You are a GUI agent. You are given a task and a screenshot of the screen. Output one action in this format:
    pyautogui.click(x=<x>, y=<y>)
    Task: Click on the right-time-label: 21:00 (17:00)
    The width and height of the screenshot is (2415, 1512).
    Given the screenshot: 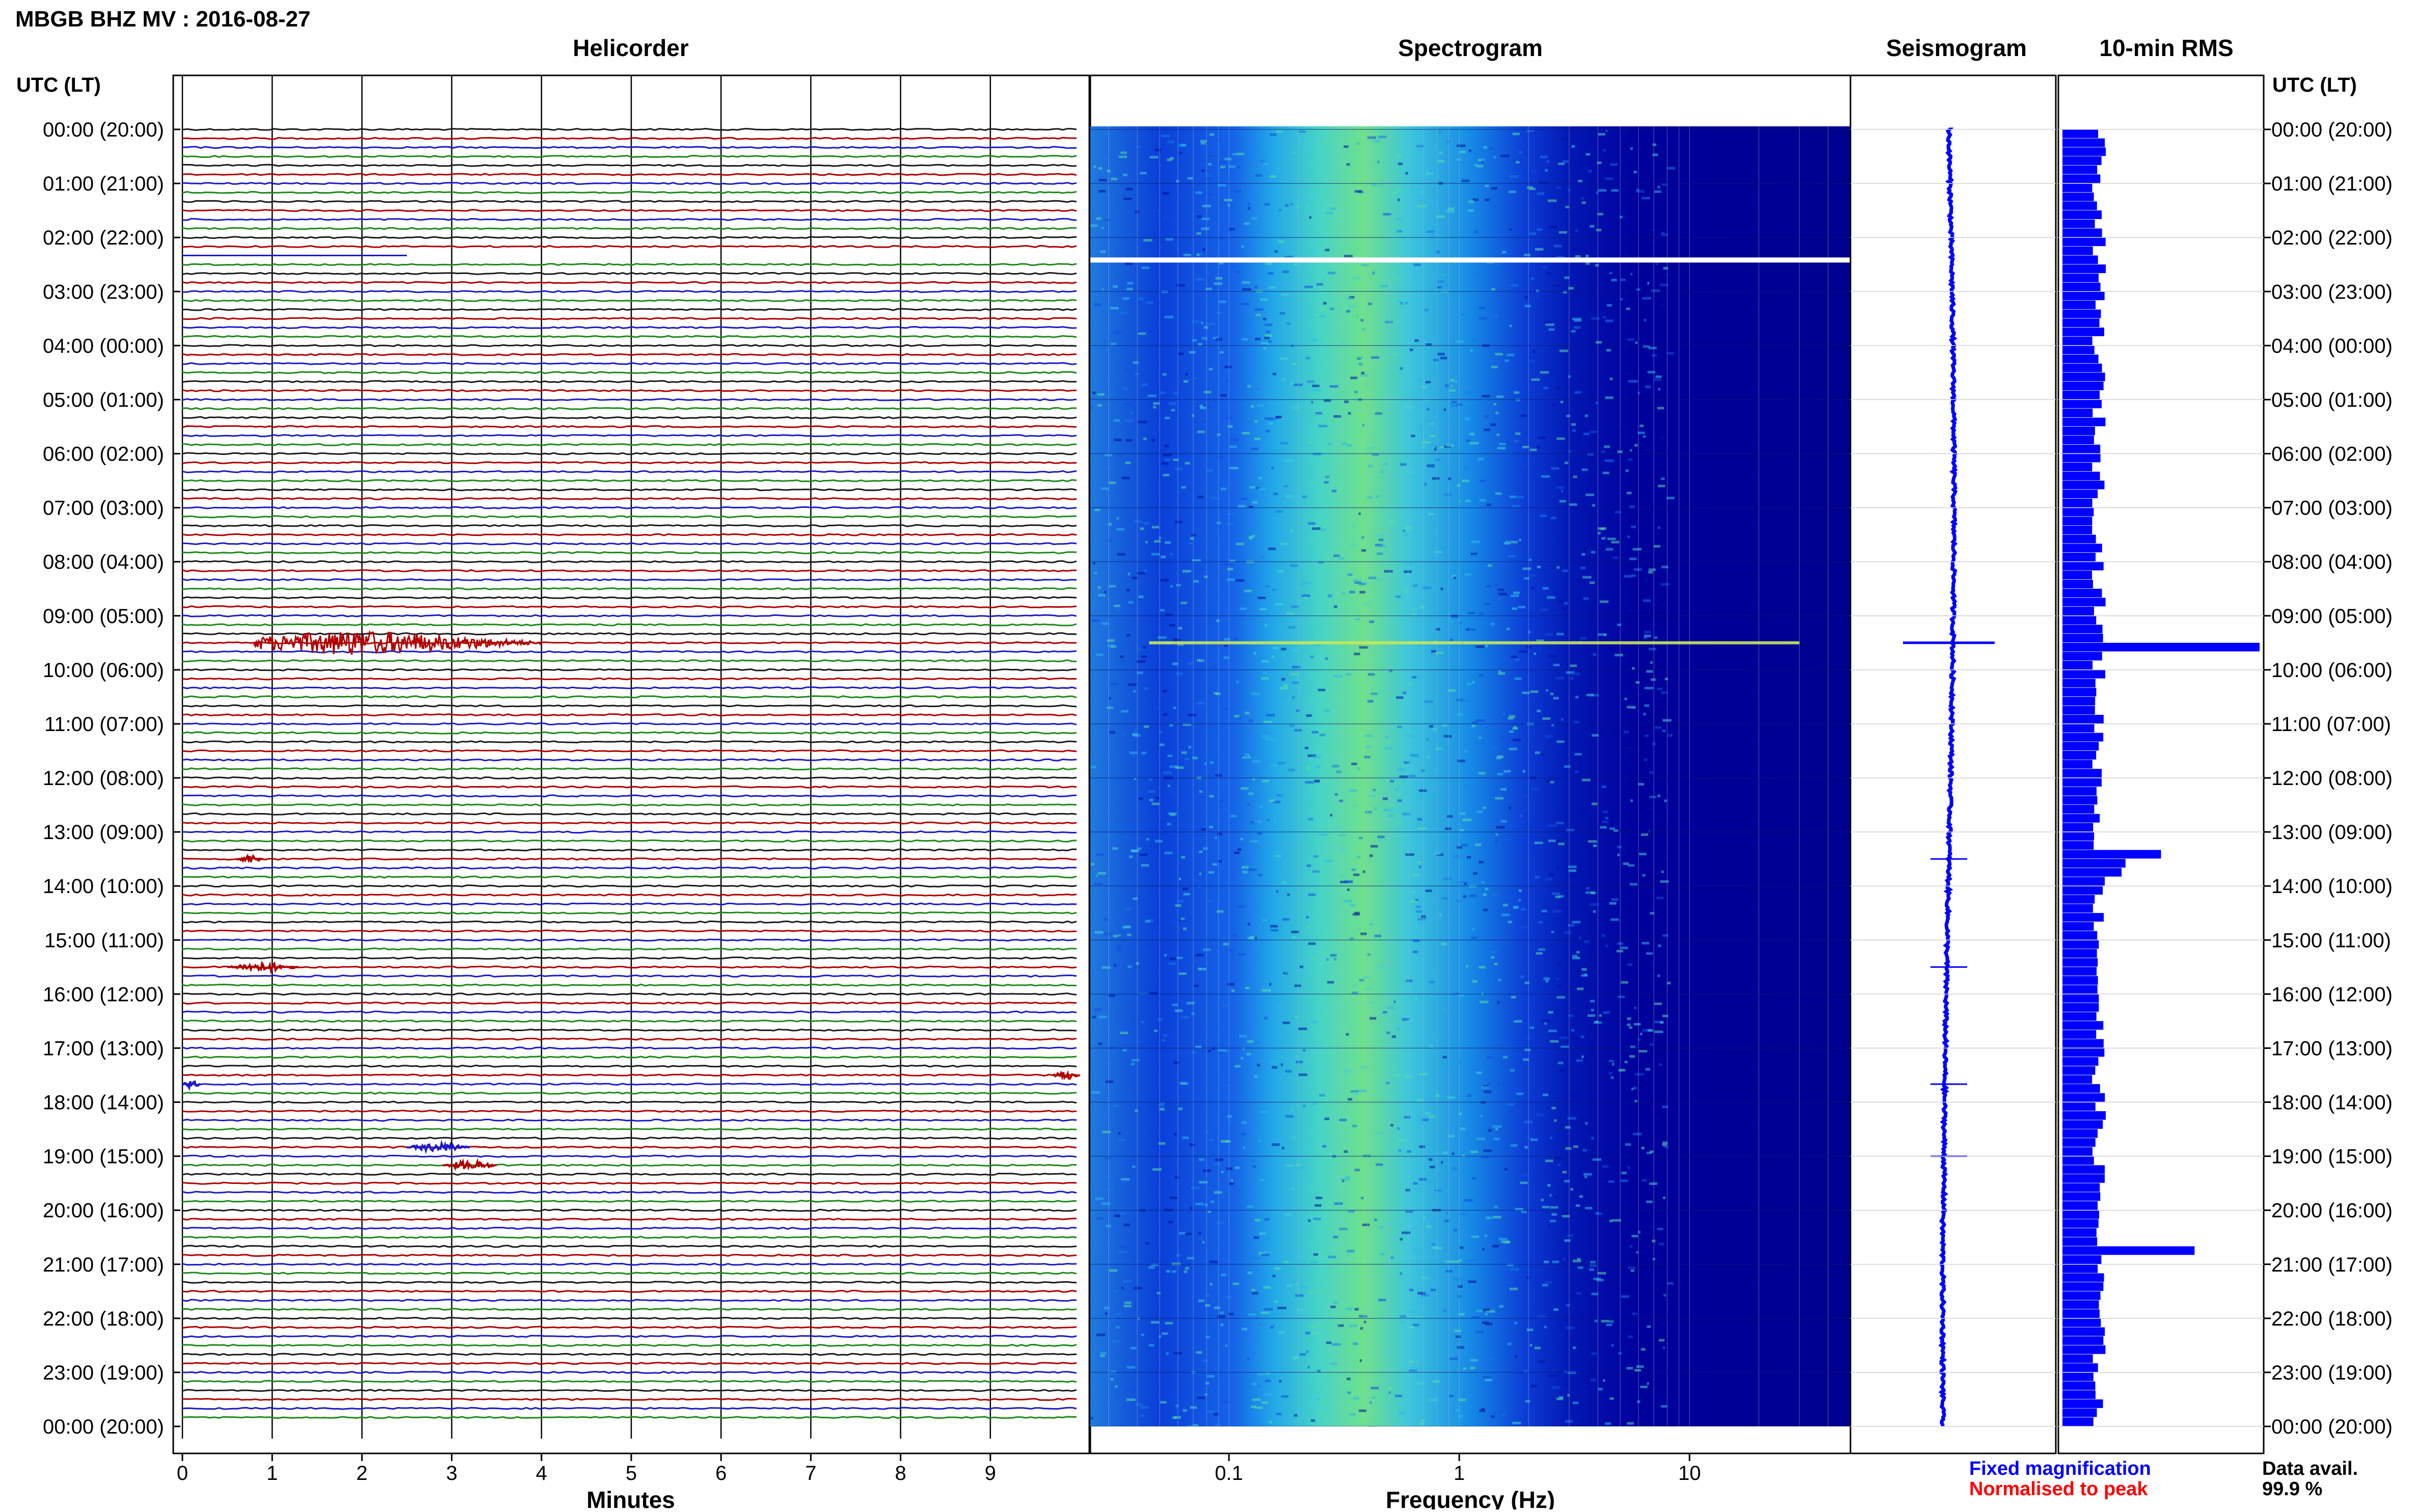 What is the action you would take?
    pyautogui.click(x=2332, y=1265)
    